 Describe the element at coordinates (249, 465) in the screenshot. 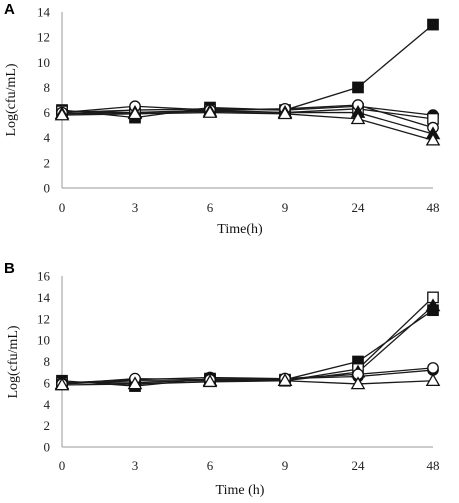

I see `panel-b-x-ticks: 0 3 6 9 24 48` at that location.